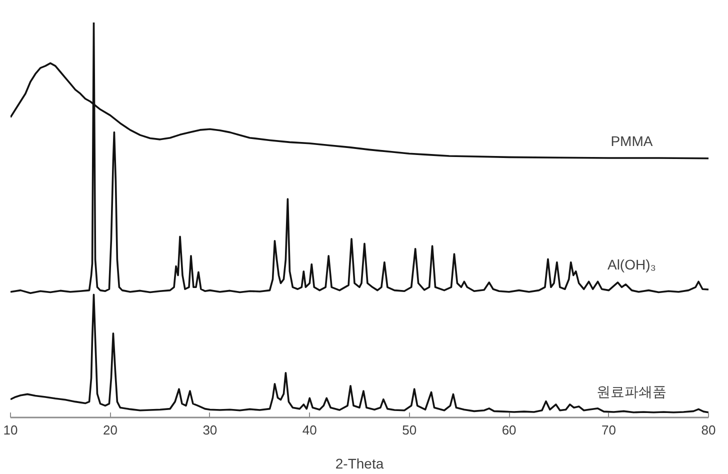 Image resolution: width=728 pixels, height=474 pixels. Describe the element at coordinates (631, 391) in the screenshot. I see `series-label: 원료파쇄품` at that location.